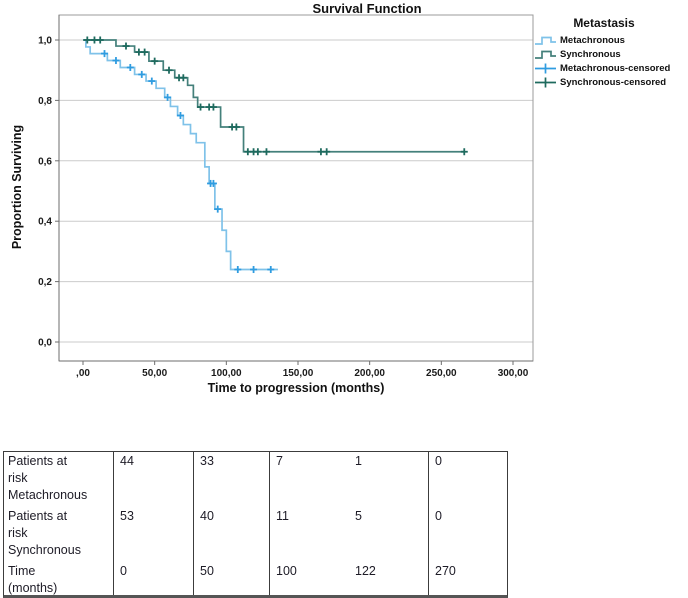 This screenshot has height=598, width=688. I want to click on y-axis-title: Proportion Surviving, so click(17, 187).